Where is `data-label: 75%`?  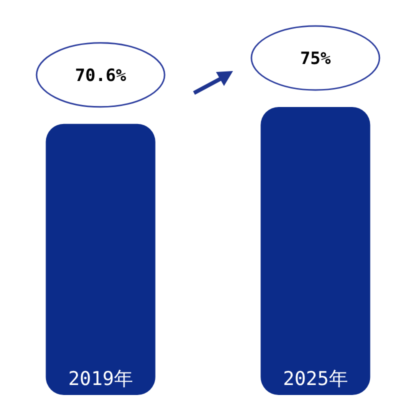
data-label: 75% is located at coordinates (316, 59).